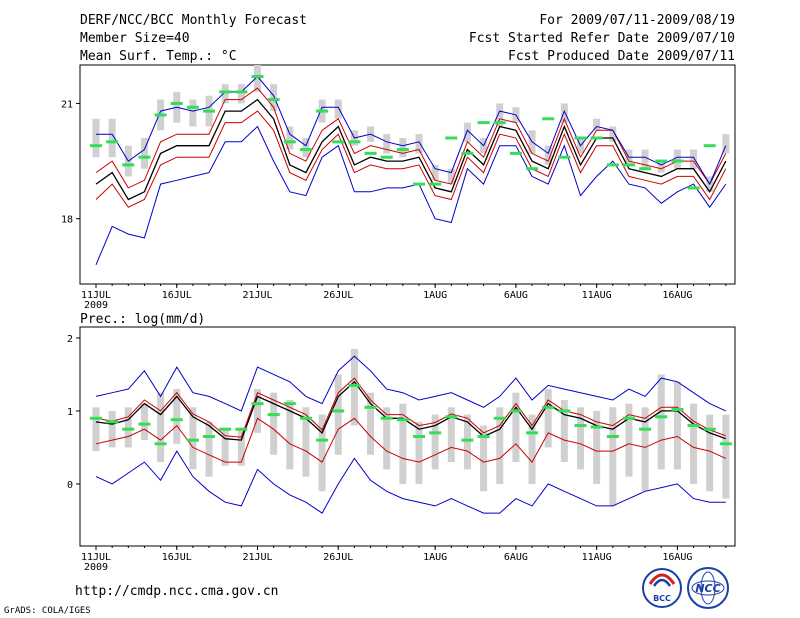 Image resolution: width=800 pixels, height=618 pixels. Describe the element at coordinates (516, 295) in the screenshot. I see `temp-xtick-label: 6AUG` at that location.